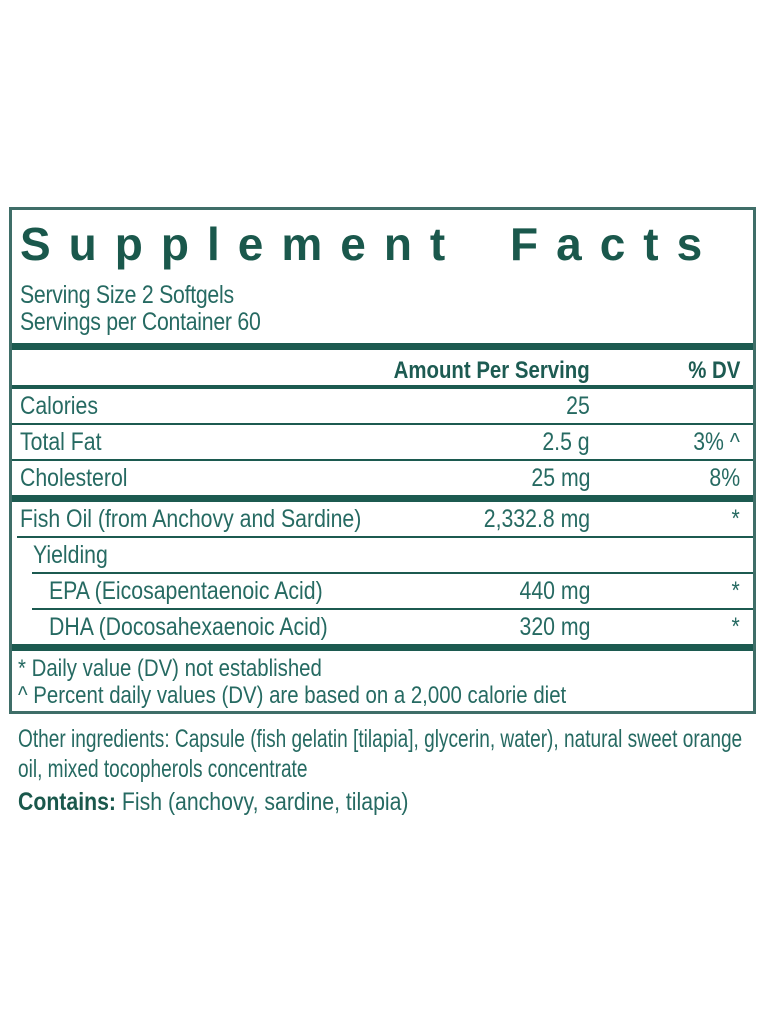 The height and width of the screenshot is (1024, 768). I want to click on nutrient-amount: 25 mg, so click(560, 477).